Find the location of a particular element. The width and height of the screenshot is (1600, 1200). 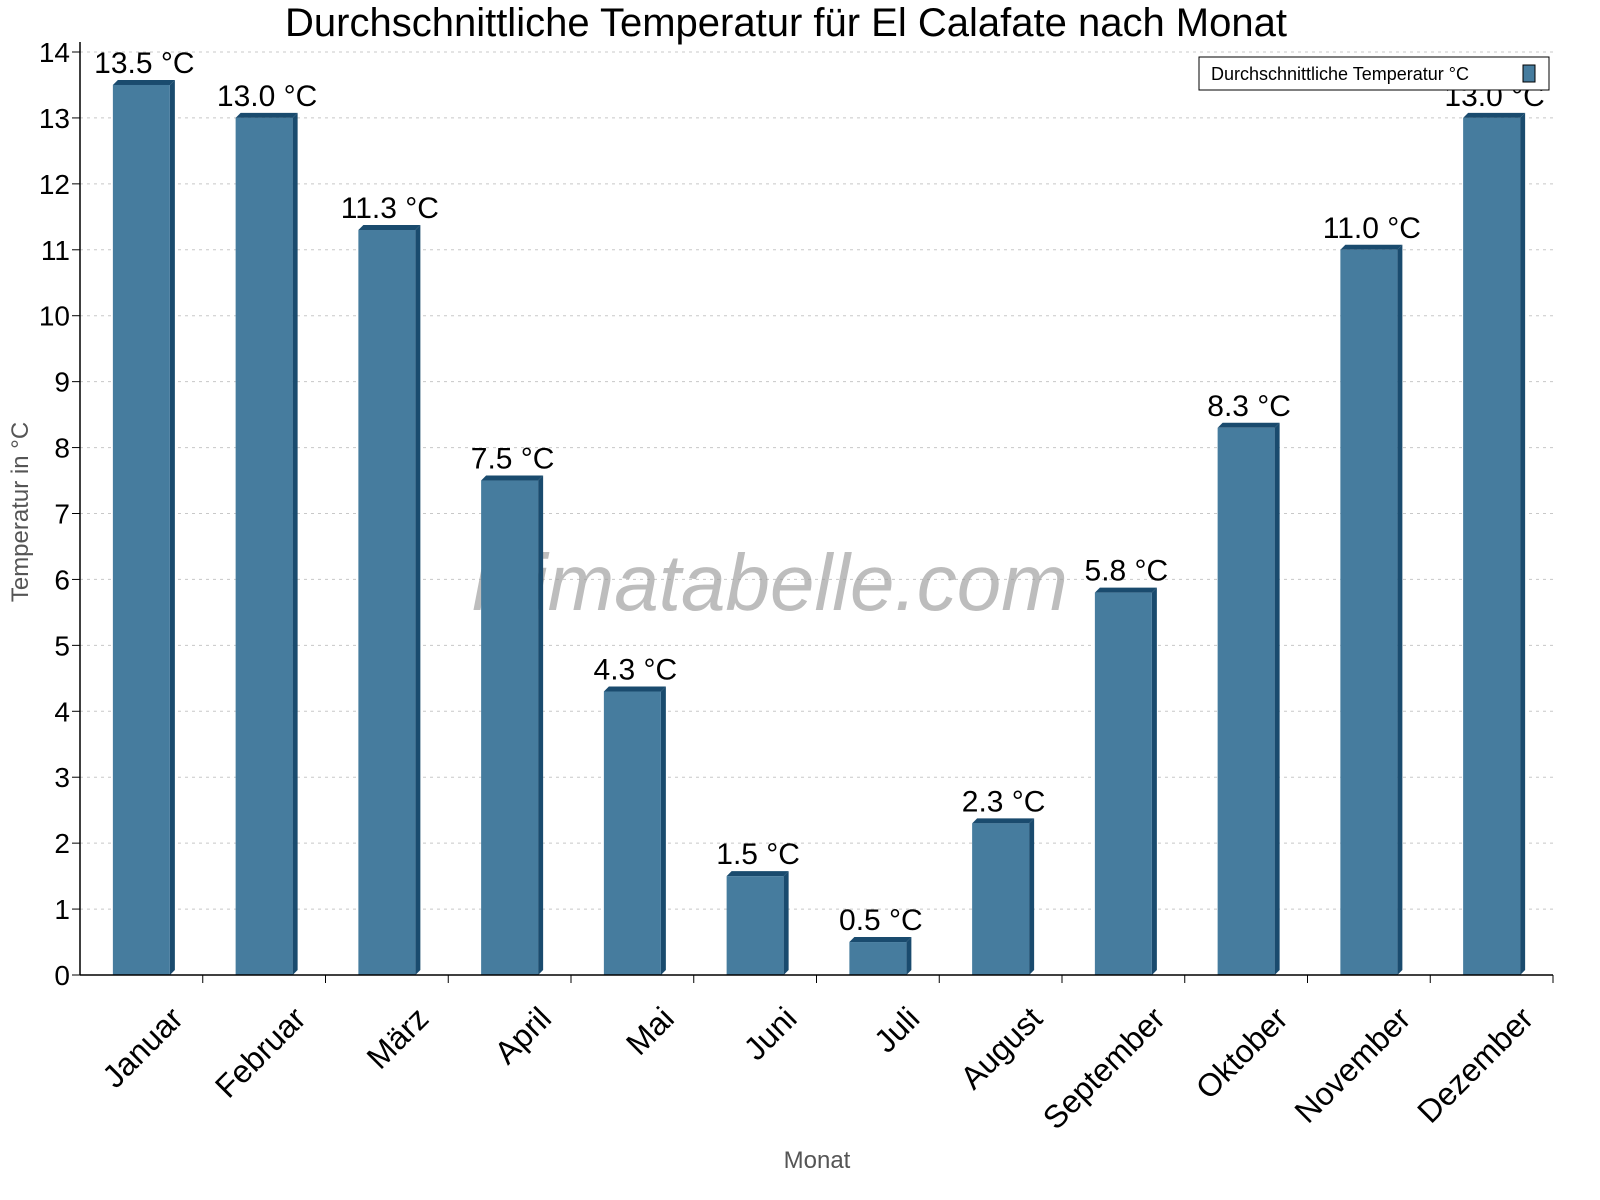

data-label: 1.5 °C is located at coordinates (758, 854).